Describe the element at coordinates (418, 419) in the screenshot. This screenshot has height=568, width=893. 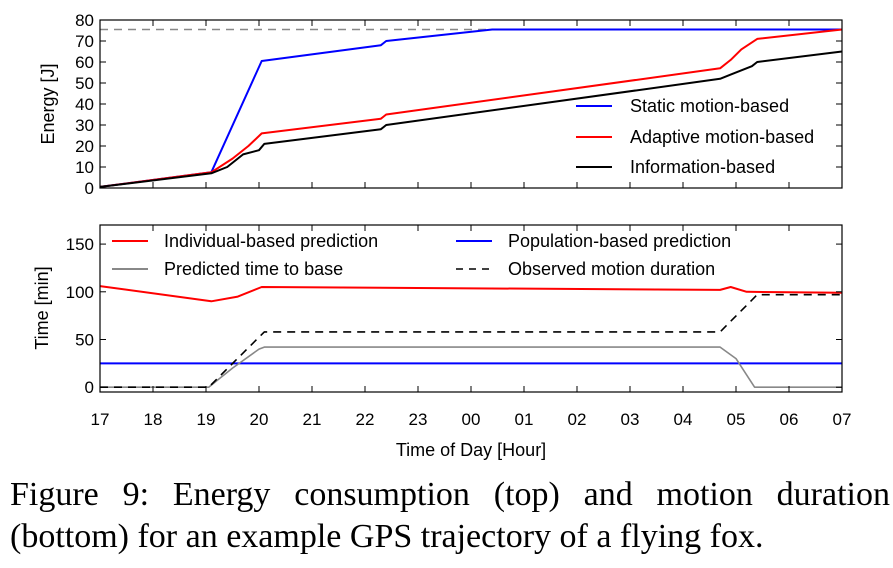
I see `x-tick-label: 23` at that location.